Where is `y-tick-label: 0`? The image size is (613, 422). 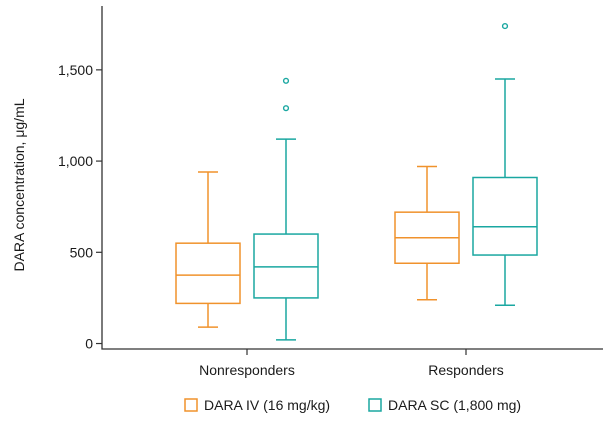 y-tick-label: 0 is located at coordinates (89, 344).